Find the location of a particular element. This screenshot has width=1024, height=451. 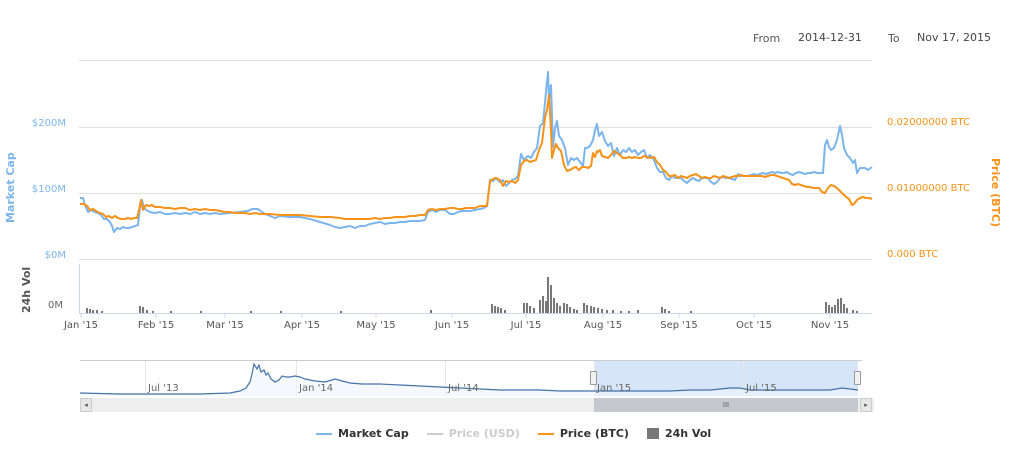

navigator-label: Jul '15 is located at coordinates (761, 388).